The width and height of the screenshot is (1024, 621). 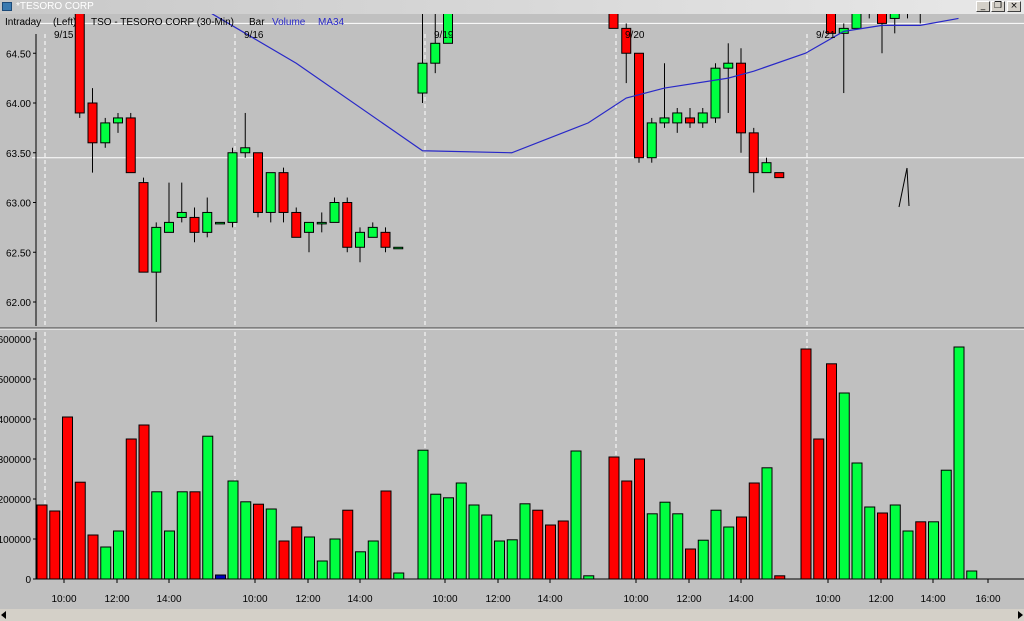 I want to click on restore-button: ❐, so click(x=998, y=6).